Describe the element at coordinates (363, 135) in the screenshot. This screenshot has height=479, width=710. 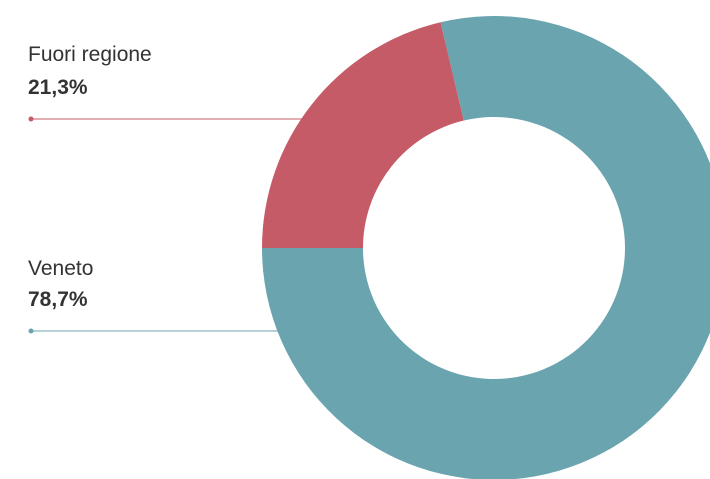
I see `donut-slice-fuori-regione` at that location.